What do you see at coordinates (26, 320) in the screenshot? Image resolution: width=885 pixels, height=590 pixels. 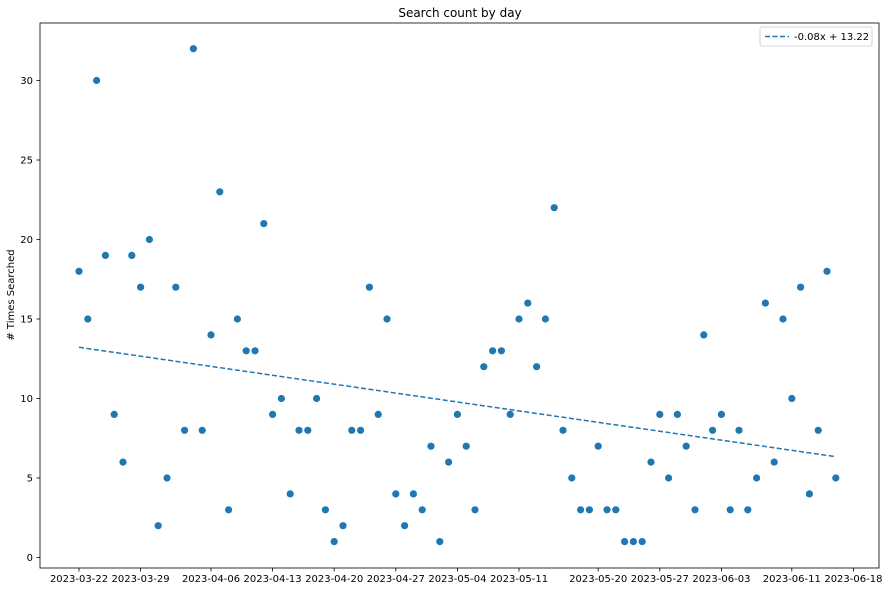 I see `y-tick-label: 15` at bounding box center [26, 320].